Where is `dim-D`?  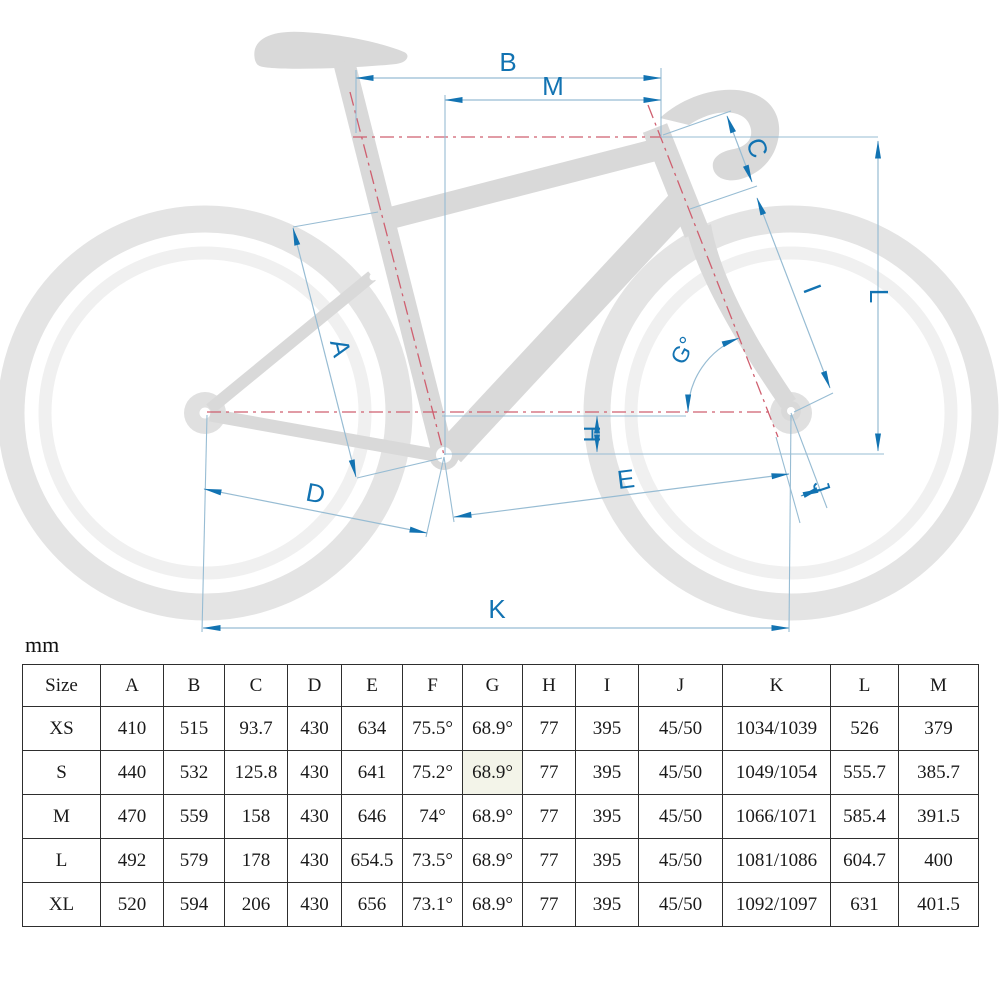
dim-D is located at coordinates (315, 511).